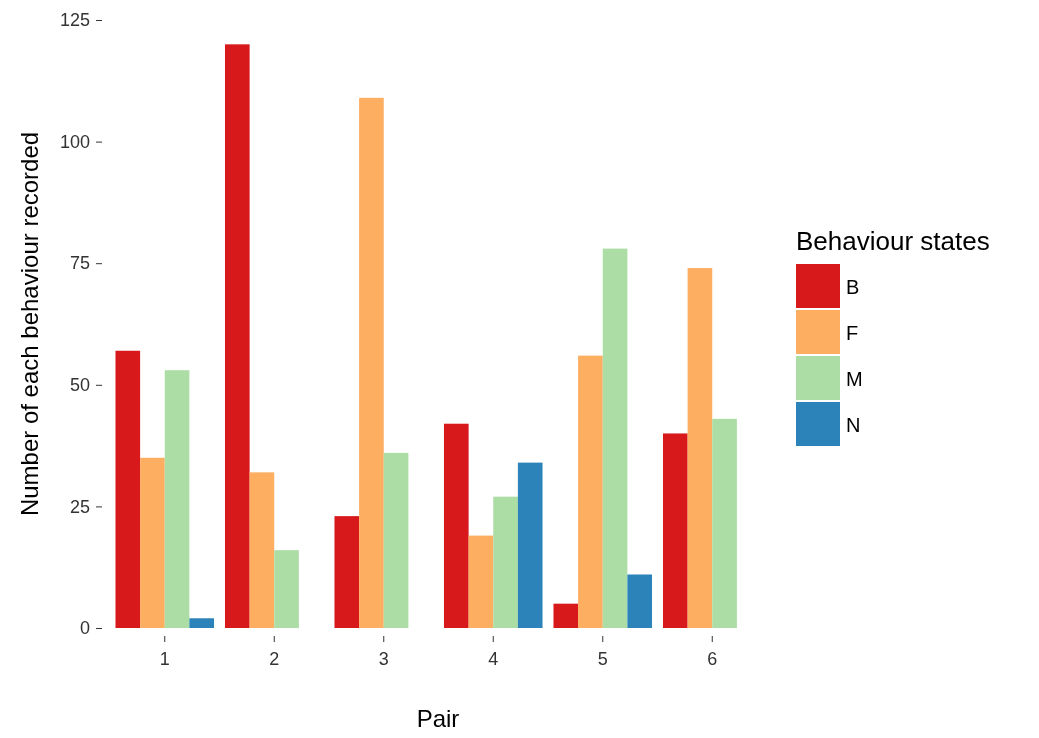 The height and width of the screenshot is (738, 1039). I want to click on x-tick-label: 5, so click(602, 658).